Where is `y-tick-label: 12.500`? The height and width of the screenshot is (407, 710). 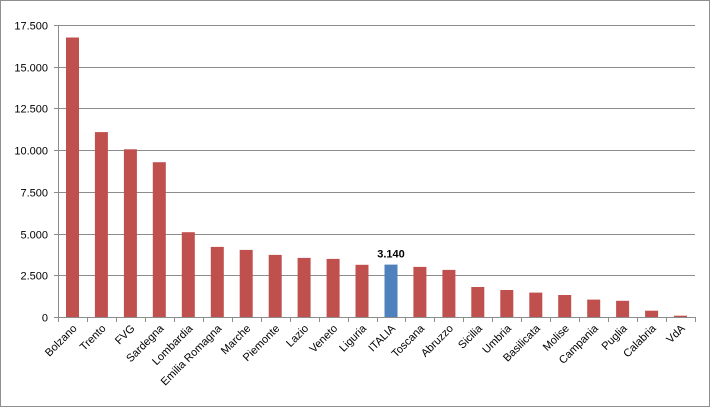
y-tick-label: 12.500 is located at coordinates (31, 110).